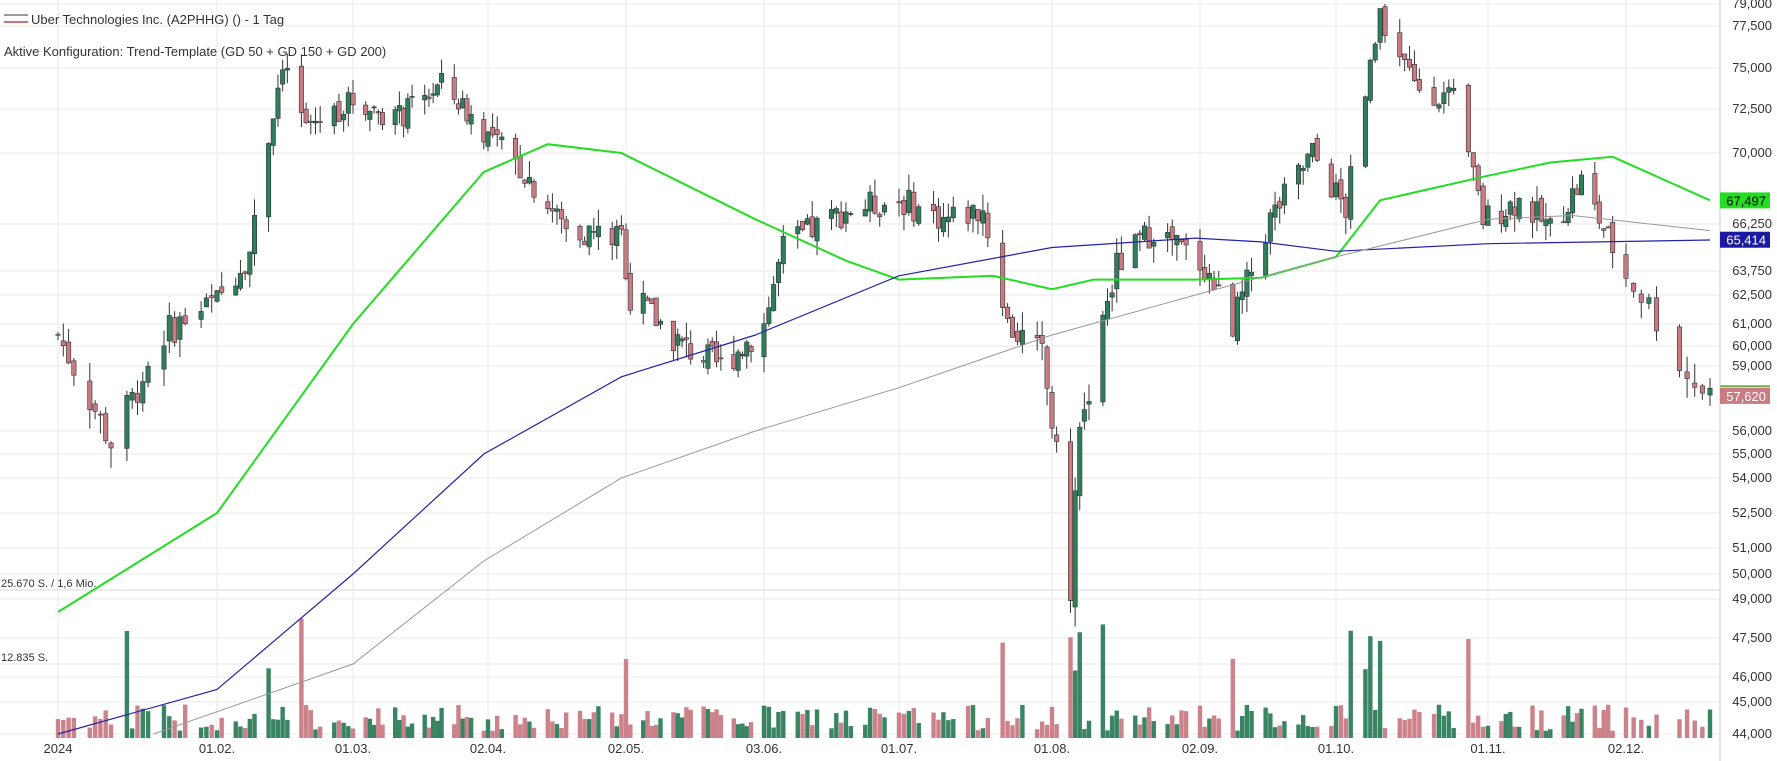  I want to click on y-tick-label: 44,000, so click(1752, 733).